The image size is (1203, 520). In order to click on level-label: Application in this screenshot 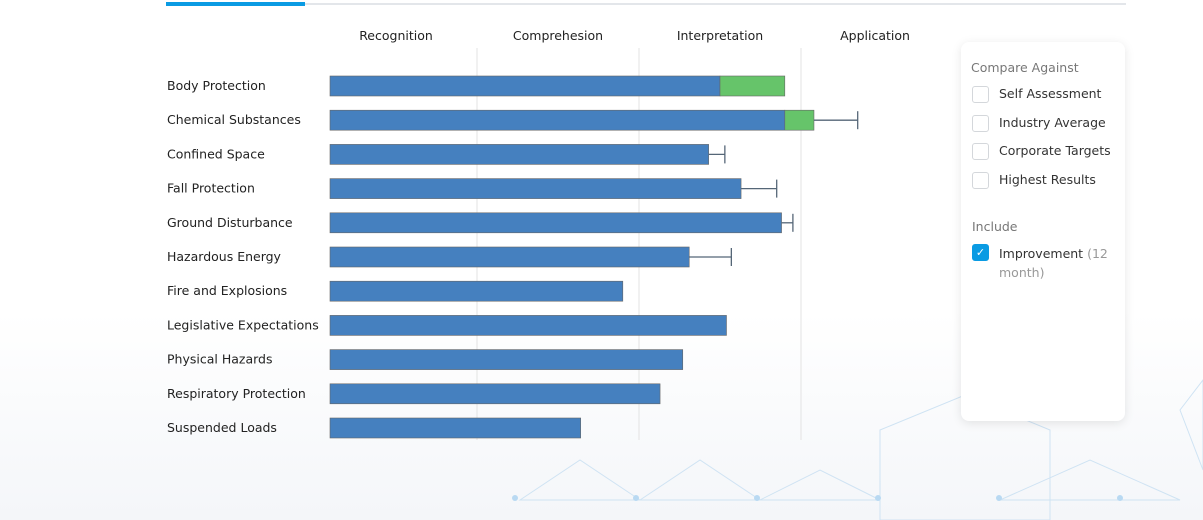, I will do `click(875, 35)`.